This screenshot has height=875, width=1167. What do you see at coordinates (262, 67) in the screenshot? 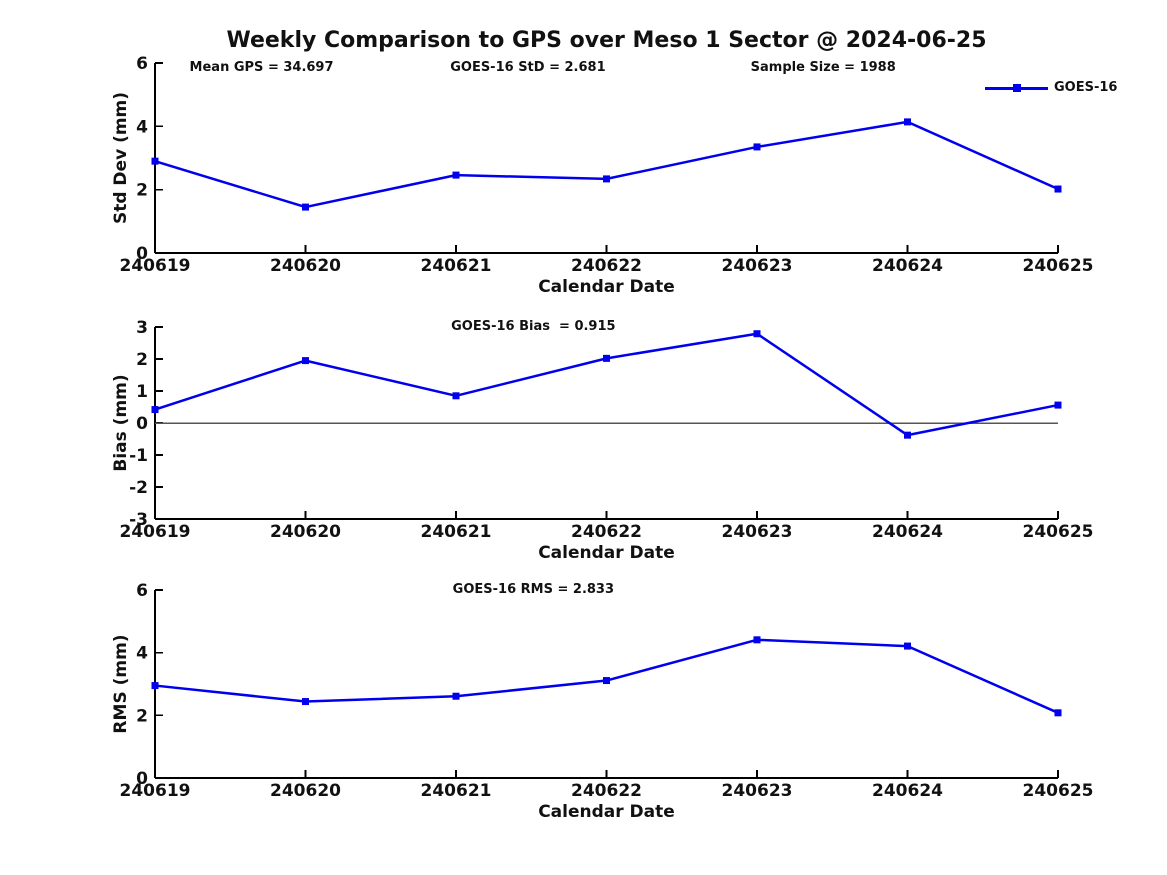
I see `annotation-text: Mean GPS = 34.697` at bounding box center [262, 67].